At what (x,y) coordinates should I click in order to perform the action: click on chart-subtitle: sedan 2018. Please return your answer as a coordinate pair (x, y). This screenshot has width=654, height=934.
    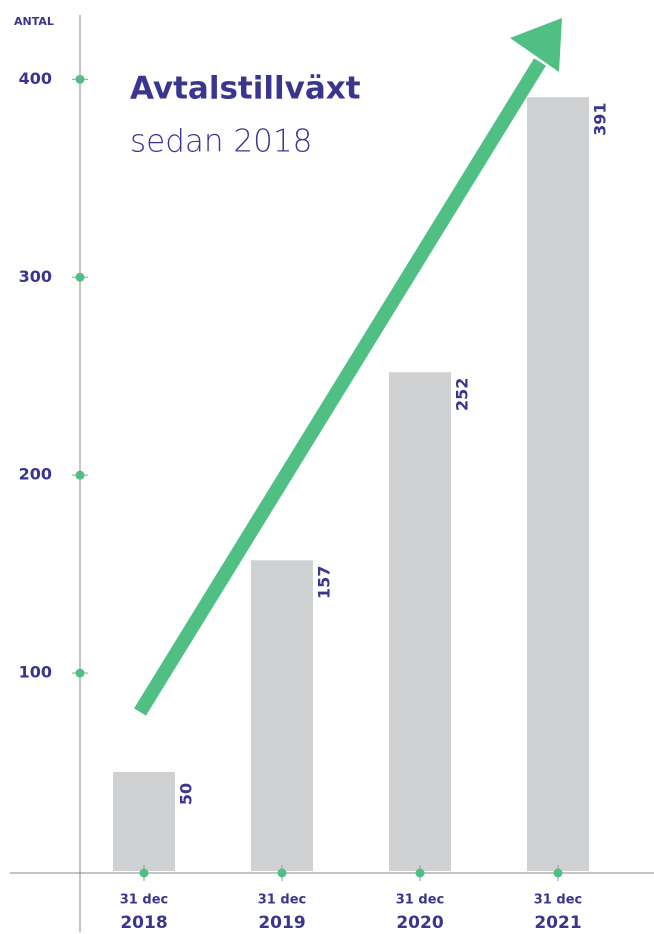
    Looking at the image, I should click on (221, 142).